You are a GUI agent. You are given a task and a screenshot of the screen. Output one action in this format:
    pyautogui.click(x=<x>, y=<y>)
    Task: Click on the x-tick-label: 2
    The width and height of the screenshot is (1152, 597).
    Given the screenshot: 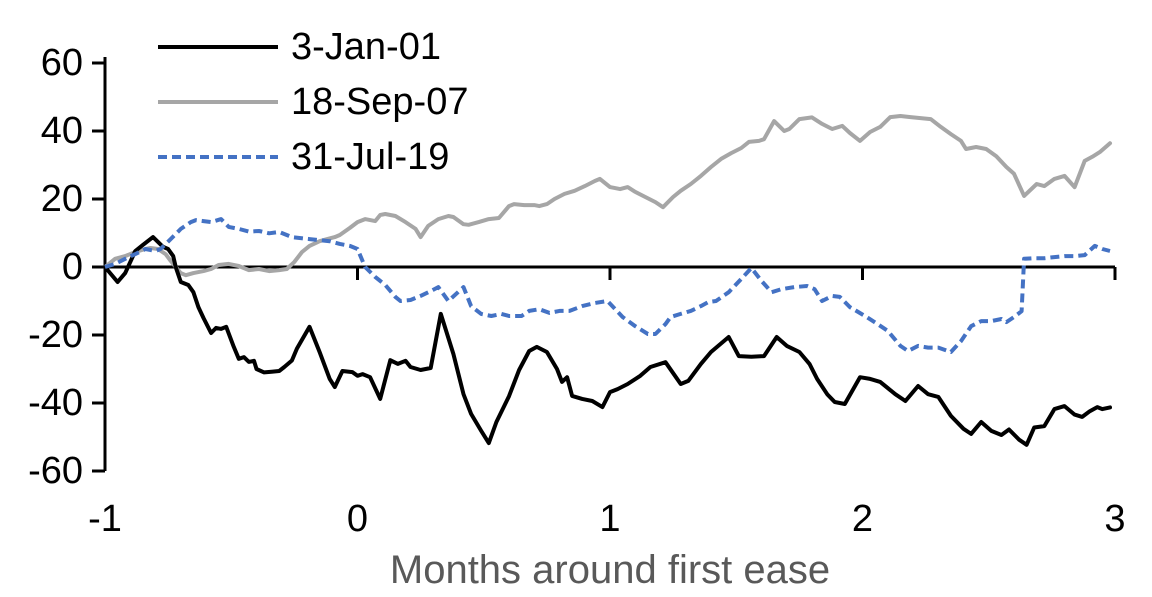 What is the action you would take?
    pyautogui.click(x=862, y=519)
    